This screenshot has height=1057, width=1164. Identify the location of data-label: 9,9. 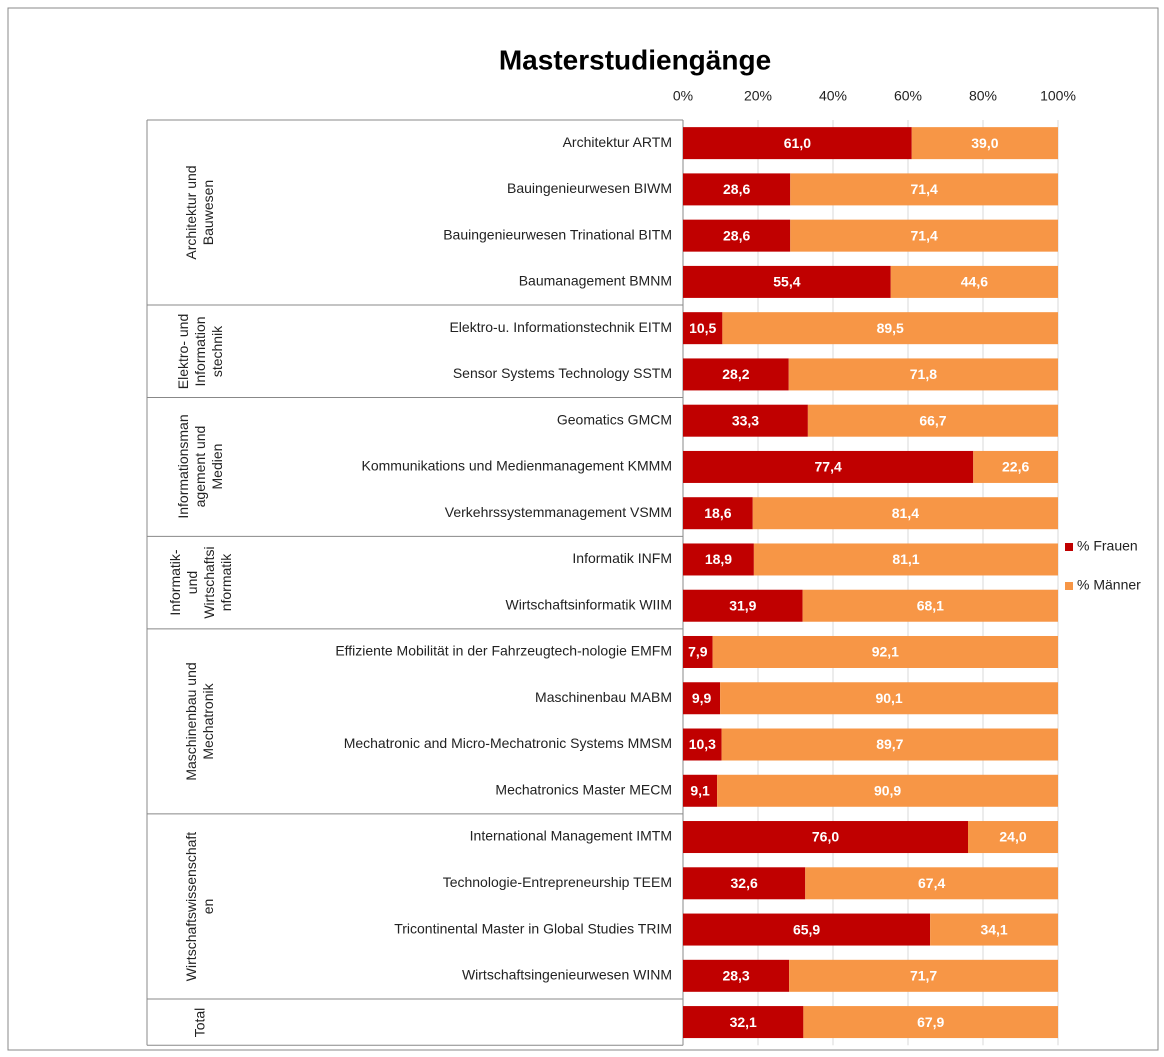
(702, 698).